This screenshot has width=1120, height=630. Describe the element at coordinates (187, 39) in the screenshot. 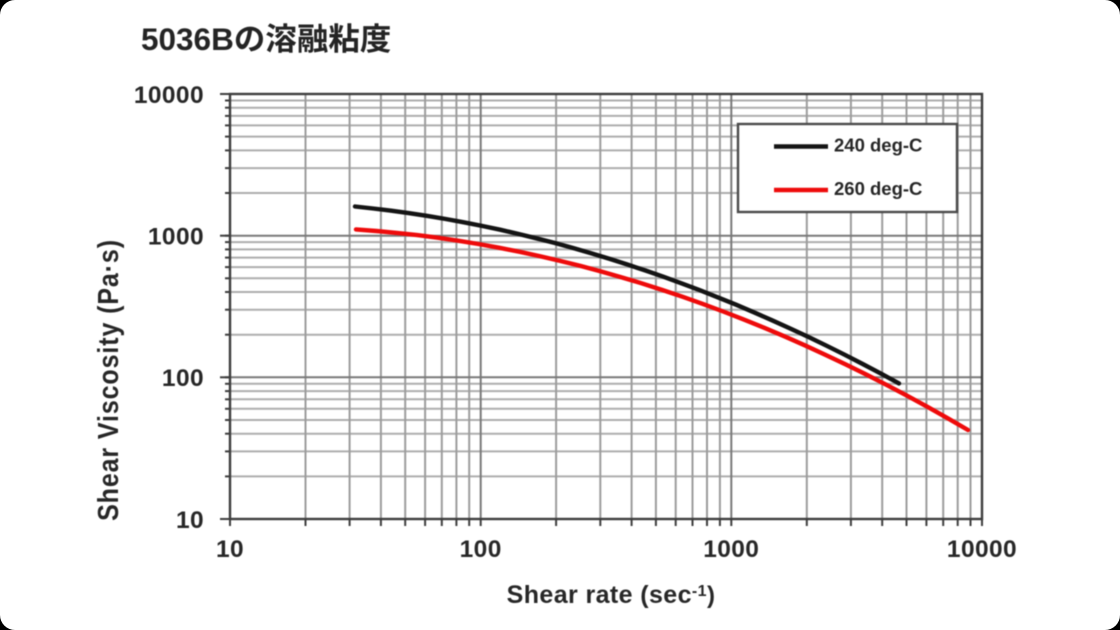

I see `svg-text: 5036B` at that location.